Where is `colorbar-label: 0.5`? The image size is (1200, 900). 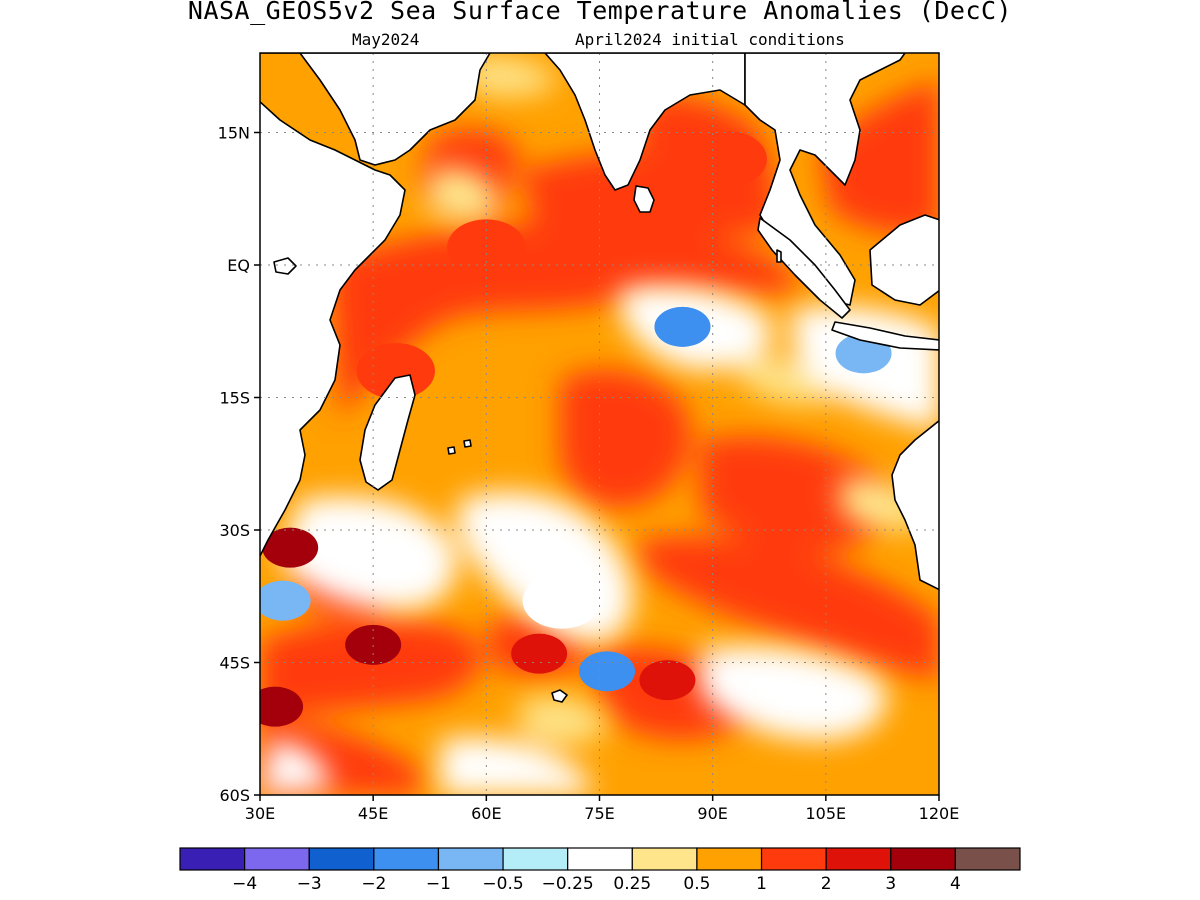
colorbar-label: 0.5 is located at coordinates (696, 884).